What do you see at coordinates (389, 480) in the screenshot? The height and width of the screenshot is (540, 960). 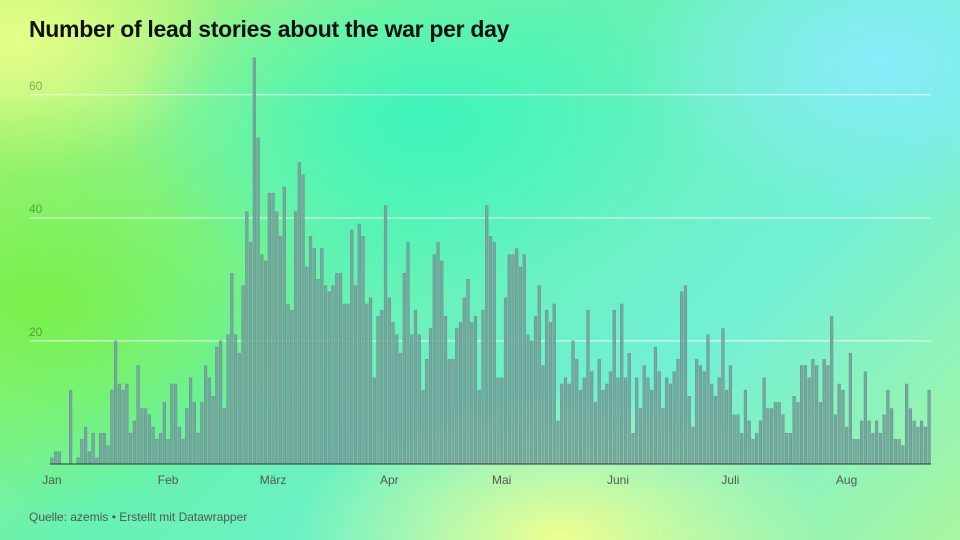 I see `x-tick-label: Apr` at bounding box center [389, 480].